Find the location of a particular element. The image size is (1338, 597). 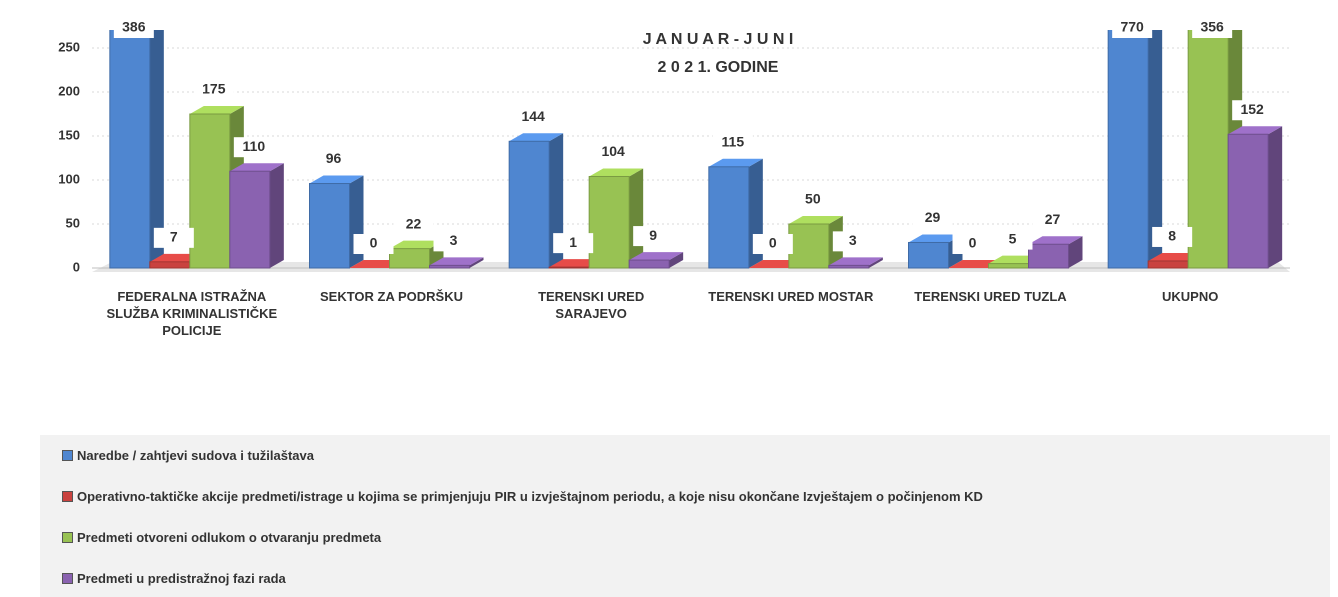

data-label: 27 is located at coordinates (1053, 219).